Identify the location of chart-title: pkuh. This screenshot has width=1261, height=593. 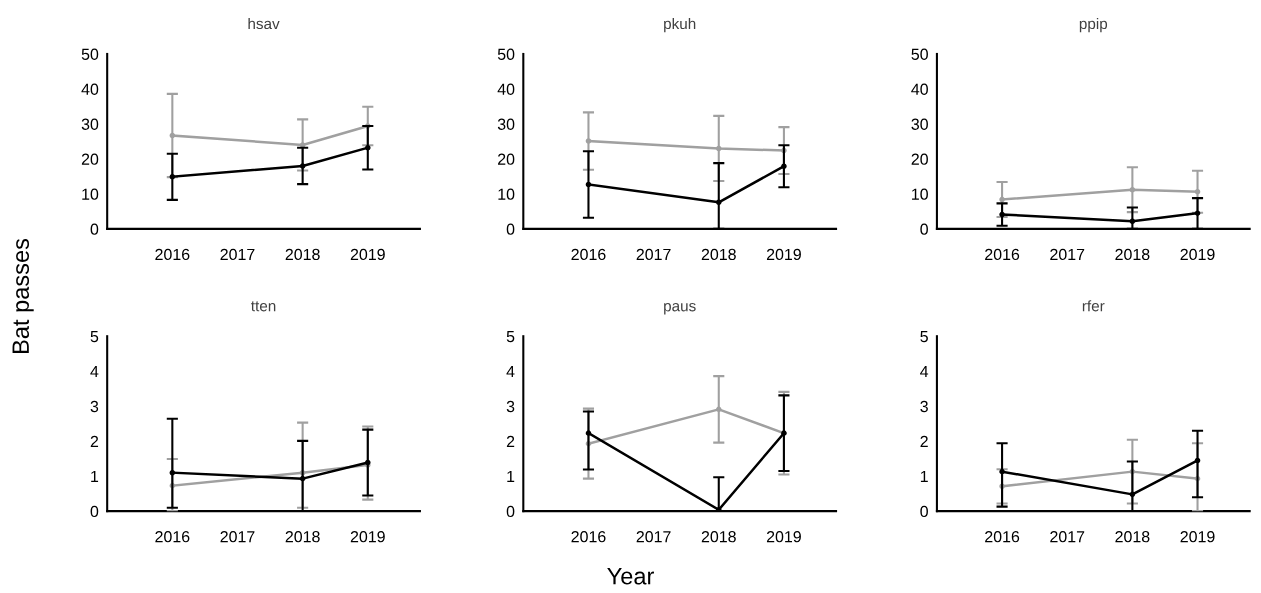
(680, 25).